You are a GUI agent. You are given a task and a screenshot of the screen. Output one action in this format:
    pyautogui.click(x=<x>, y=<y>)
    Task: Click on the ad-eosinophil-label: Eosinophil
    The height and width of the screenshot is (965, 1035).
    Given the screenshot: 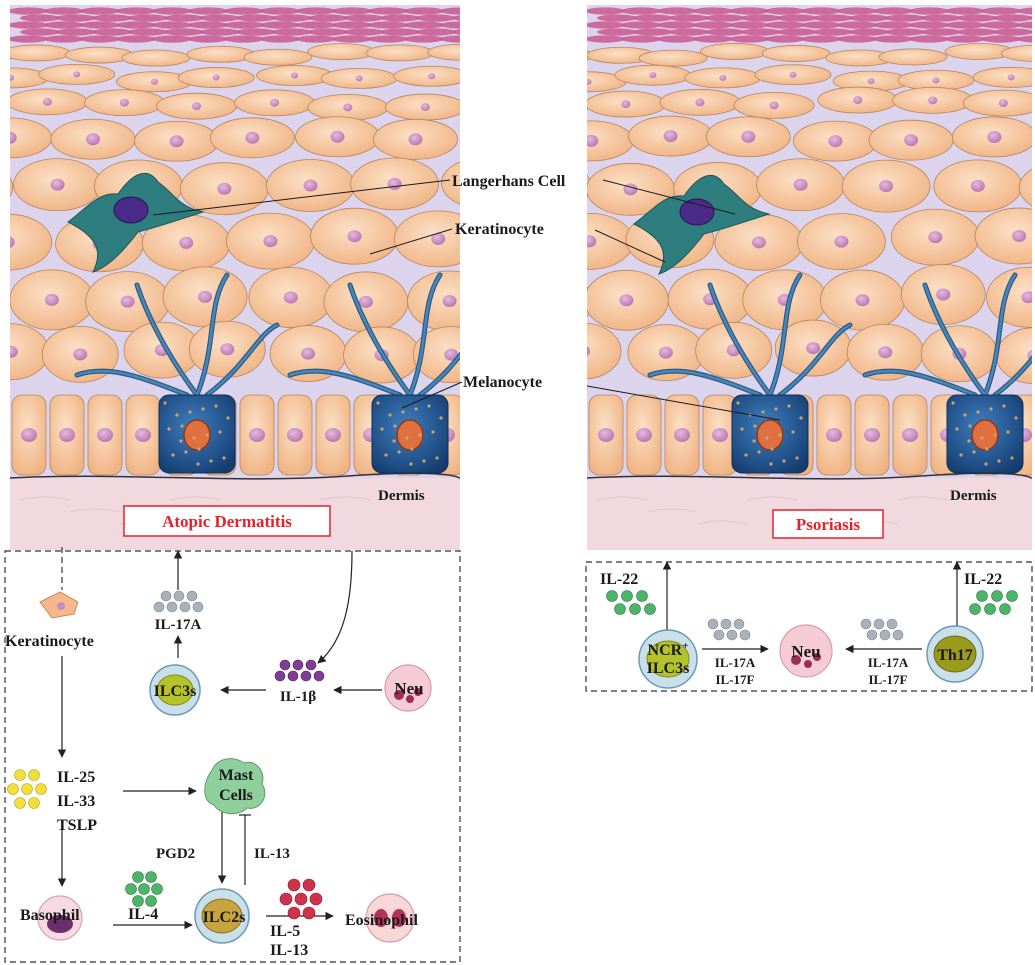 What is the action you would take?
    pyautogui.click(x=381, y=920)
    